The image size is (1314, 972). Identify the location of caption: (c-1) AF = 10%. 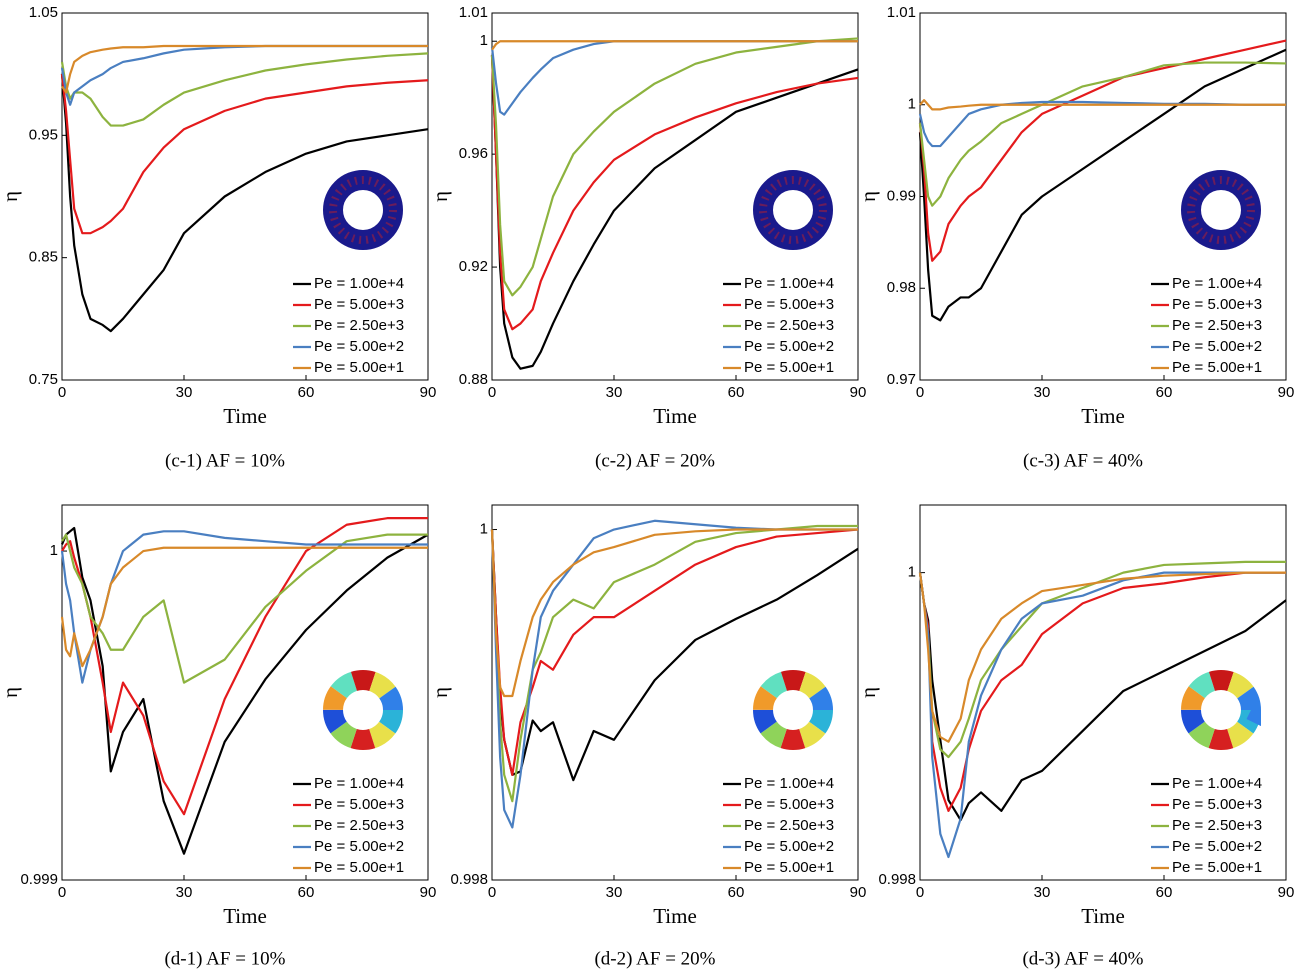
(225, 460).